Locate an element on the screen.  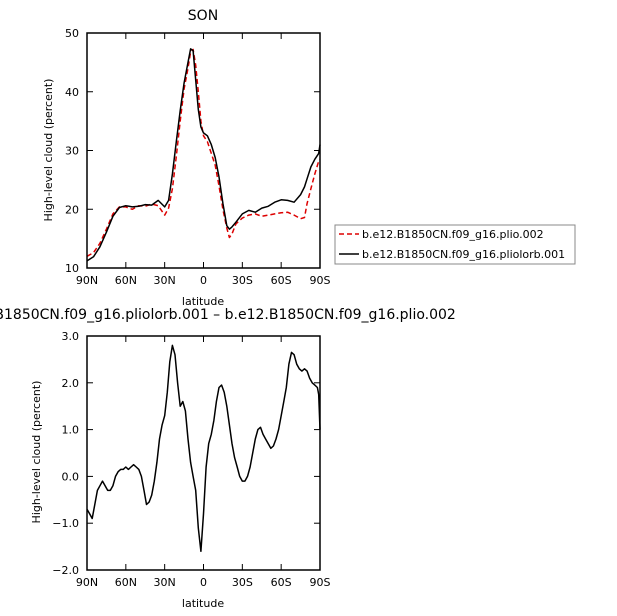
bottom-y-tick-label: 2.0 is located at coordinates (71, 383).